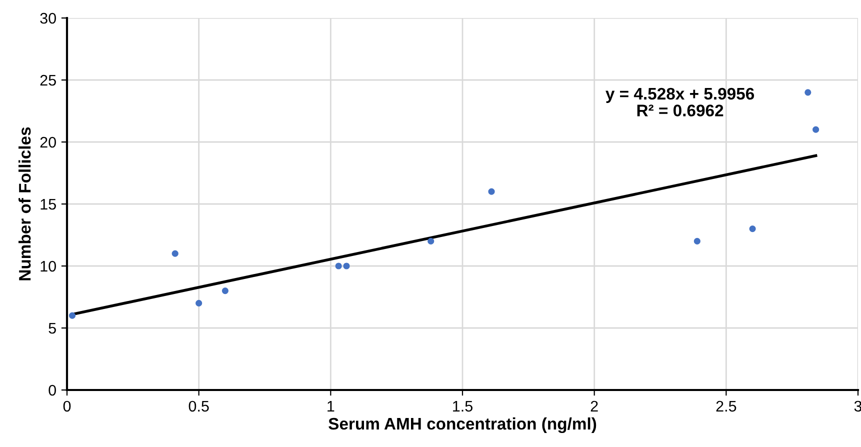  Describe the element at coordinates (462, 425) in the screenshot. I see `x-axis-title: Serum AMH concentration (ng/ml)` at that location.